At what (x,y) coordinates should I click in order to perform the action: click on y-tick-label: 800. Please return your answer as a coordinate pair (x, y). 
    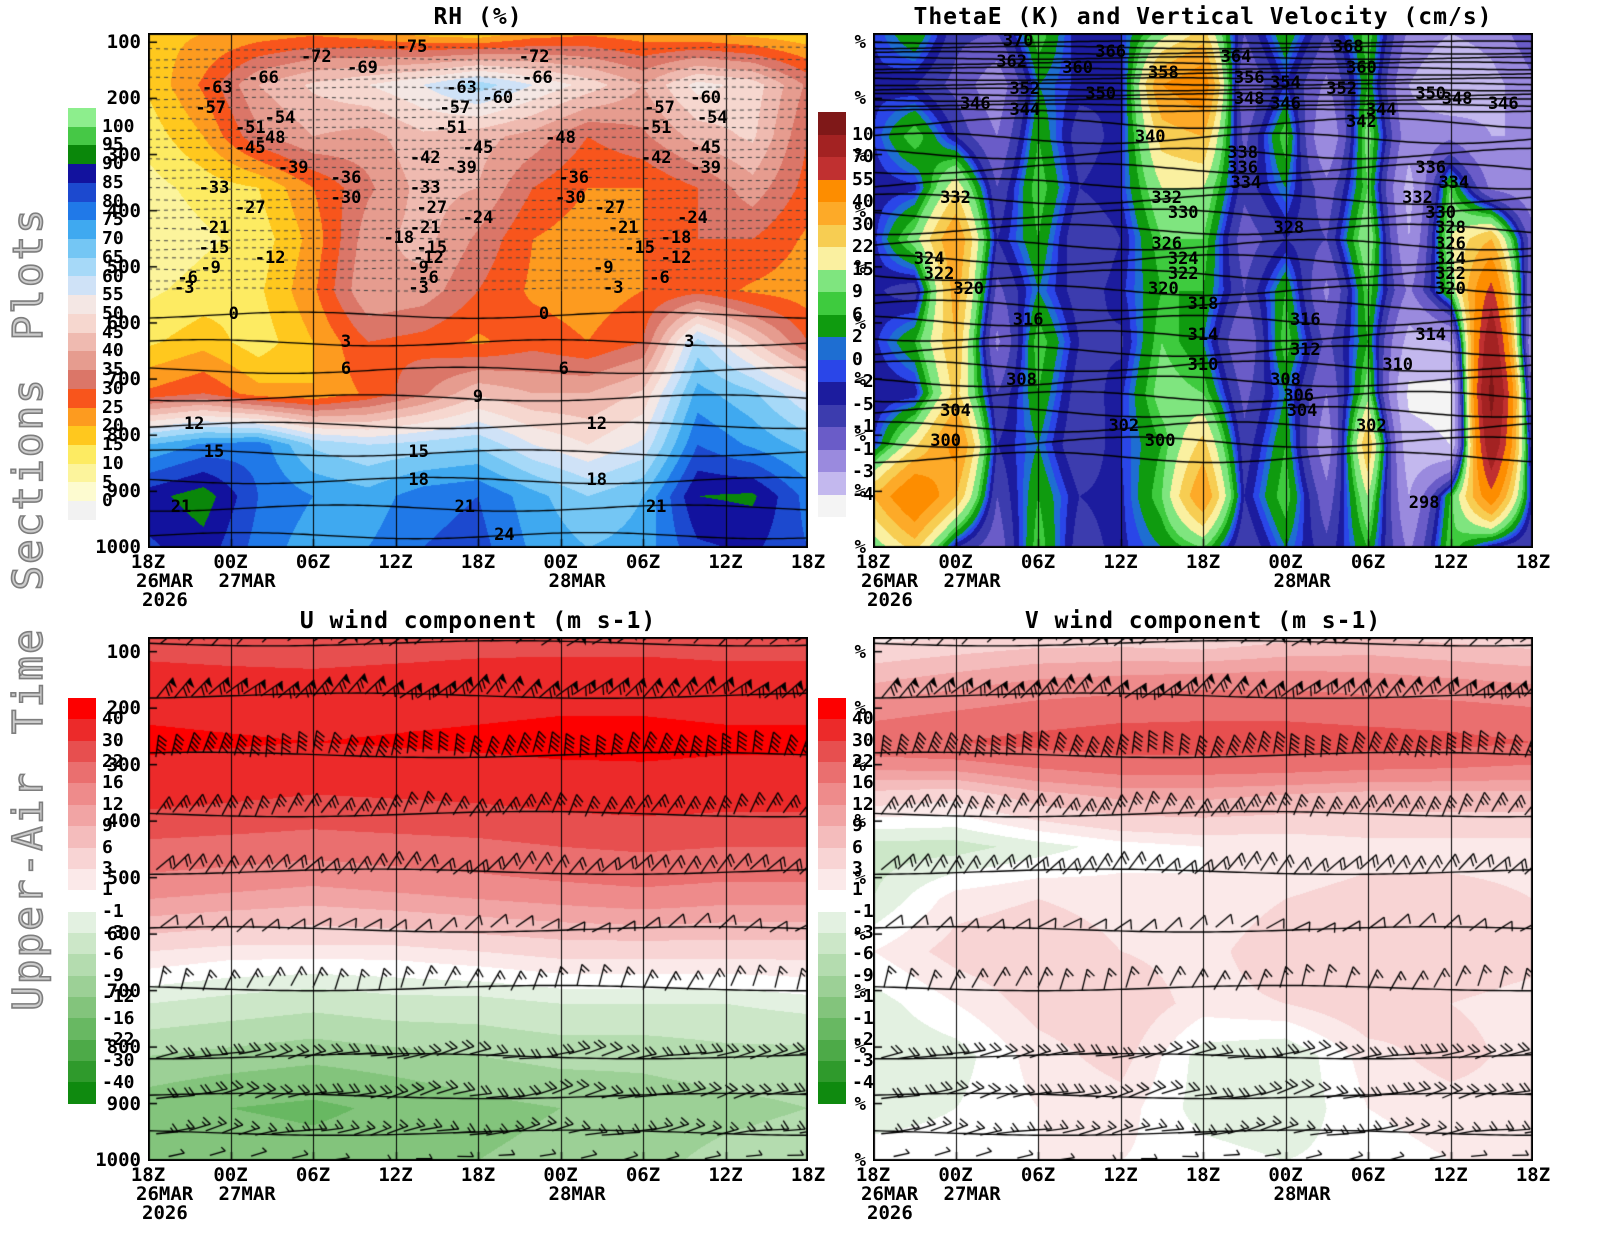
    Looking at the image, I should click on (123, 1047).